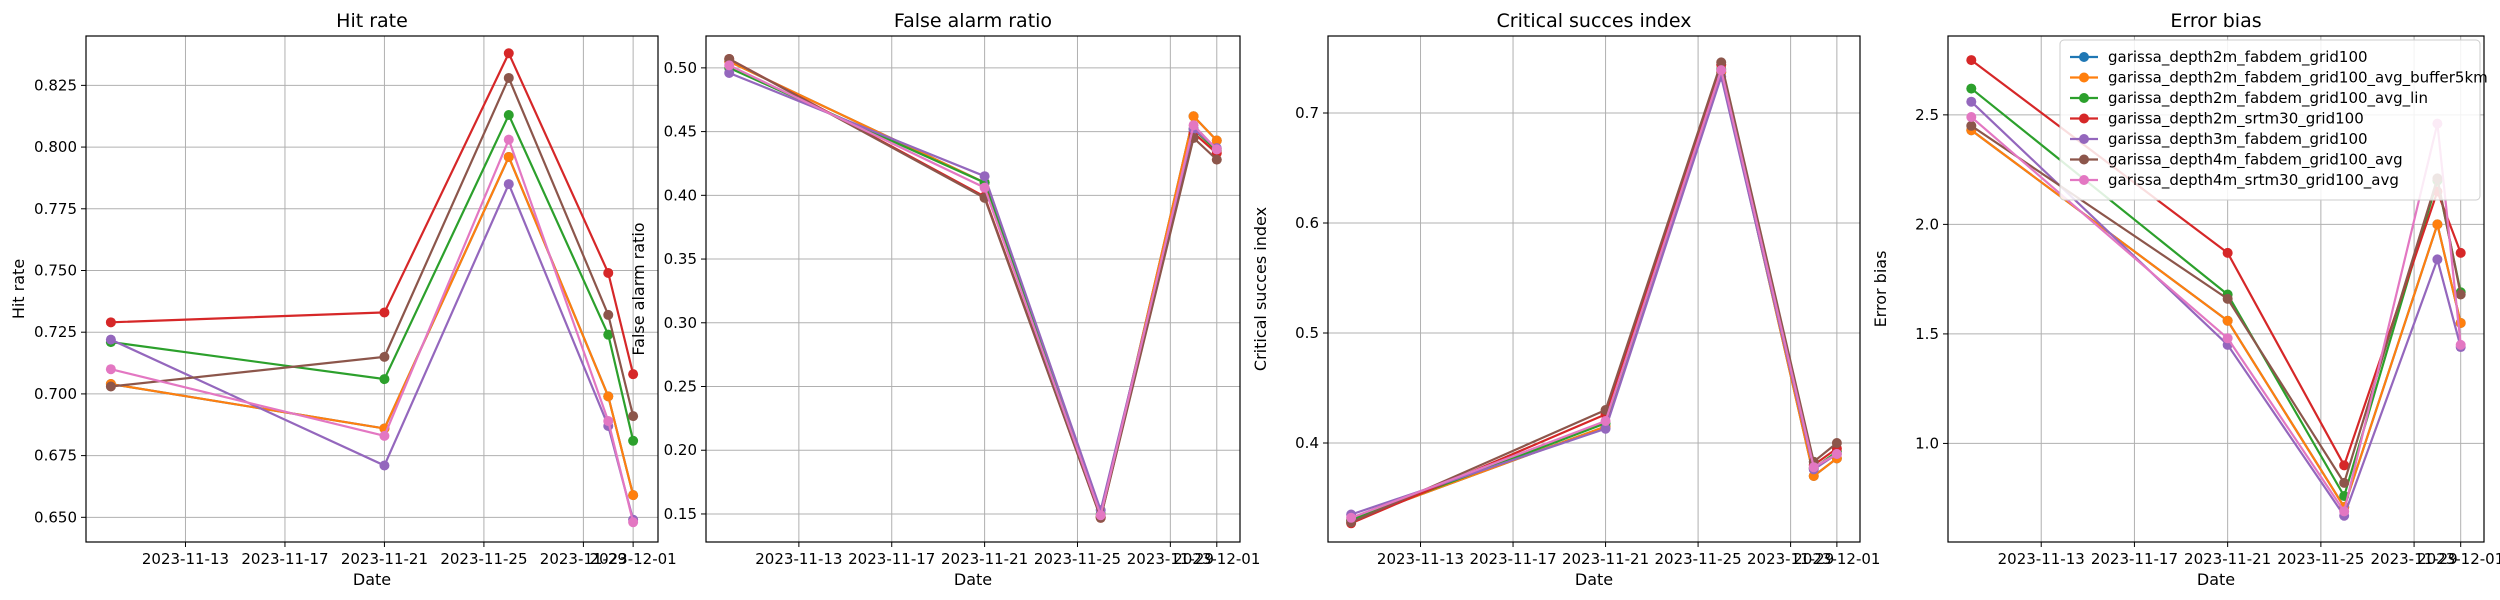  Describe the element at coordinates (1307, 113) in the screenshot. I see `y-tick-label: 0.7` at that location.